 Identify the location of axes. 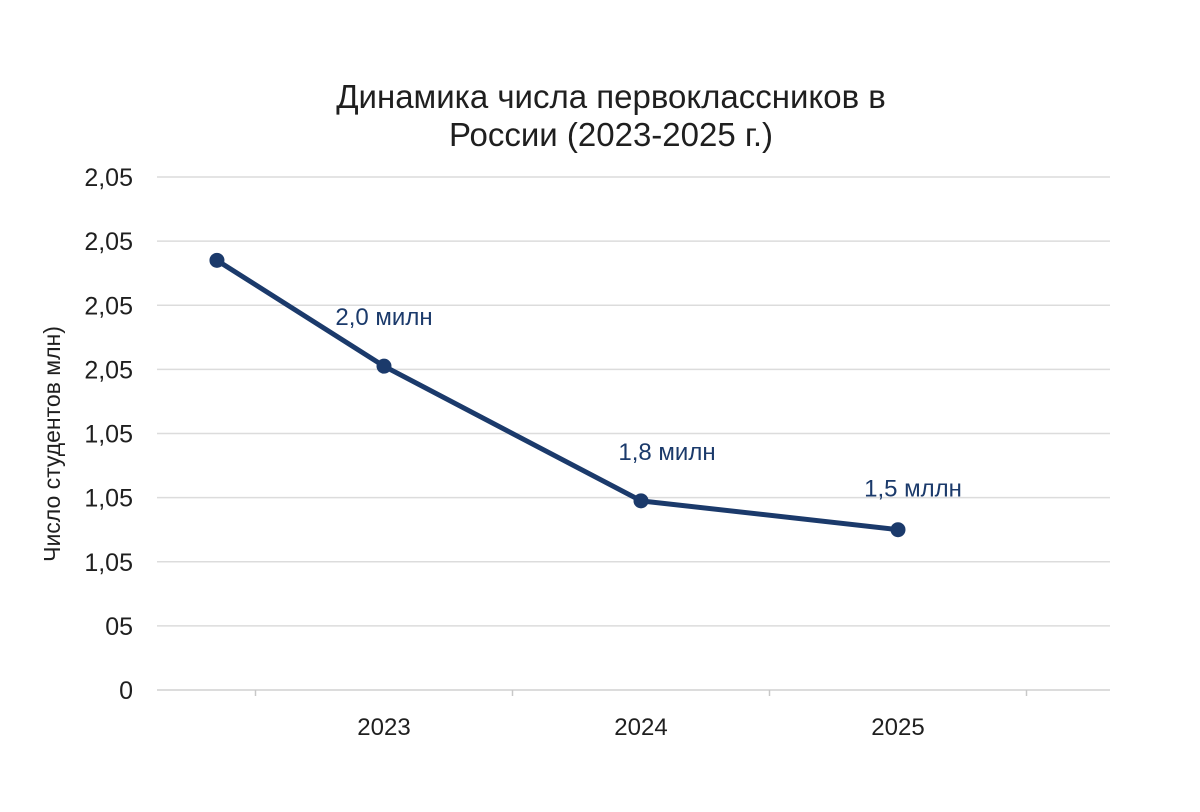
(633, 692).